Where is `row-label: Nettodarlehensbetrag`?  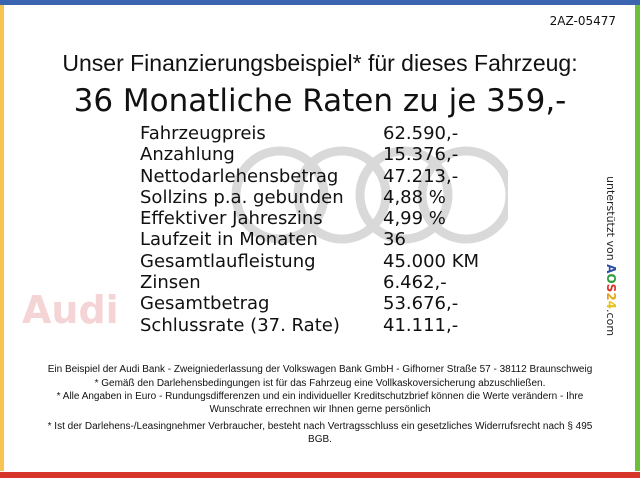
row-label: Nettodarlehensbetrag is located at coordinates (239, 176).